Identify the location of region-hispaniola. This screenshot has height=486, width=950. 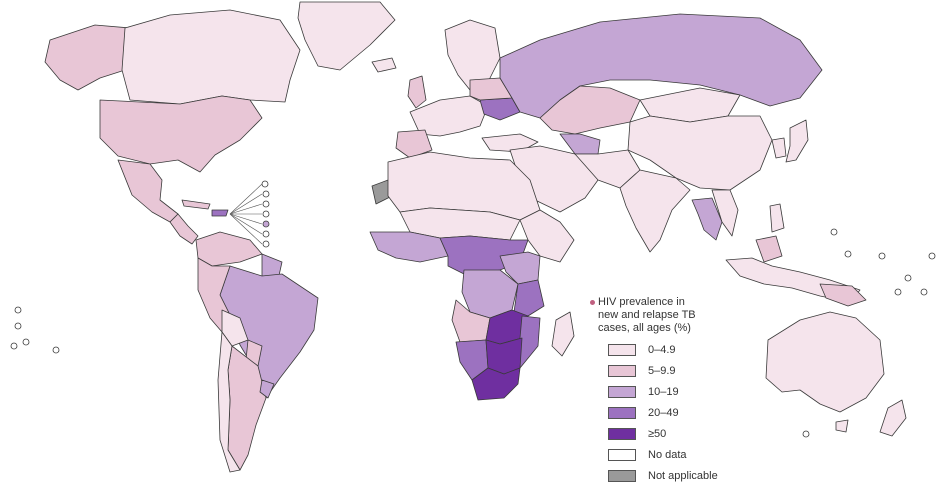
(220, 213).